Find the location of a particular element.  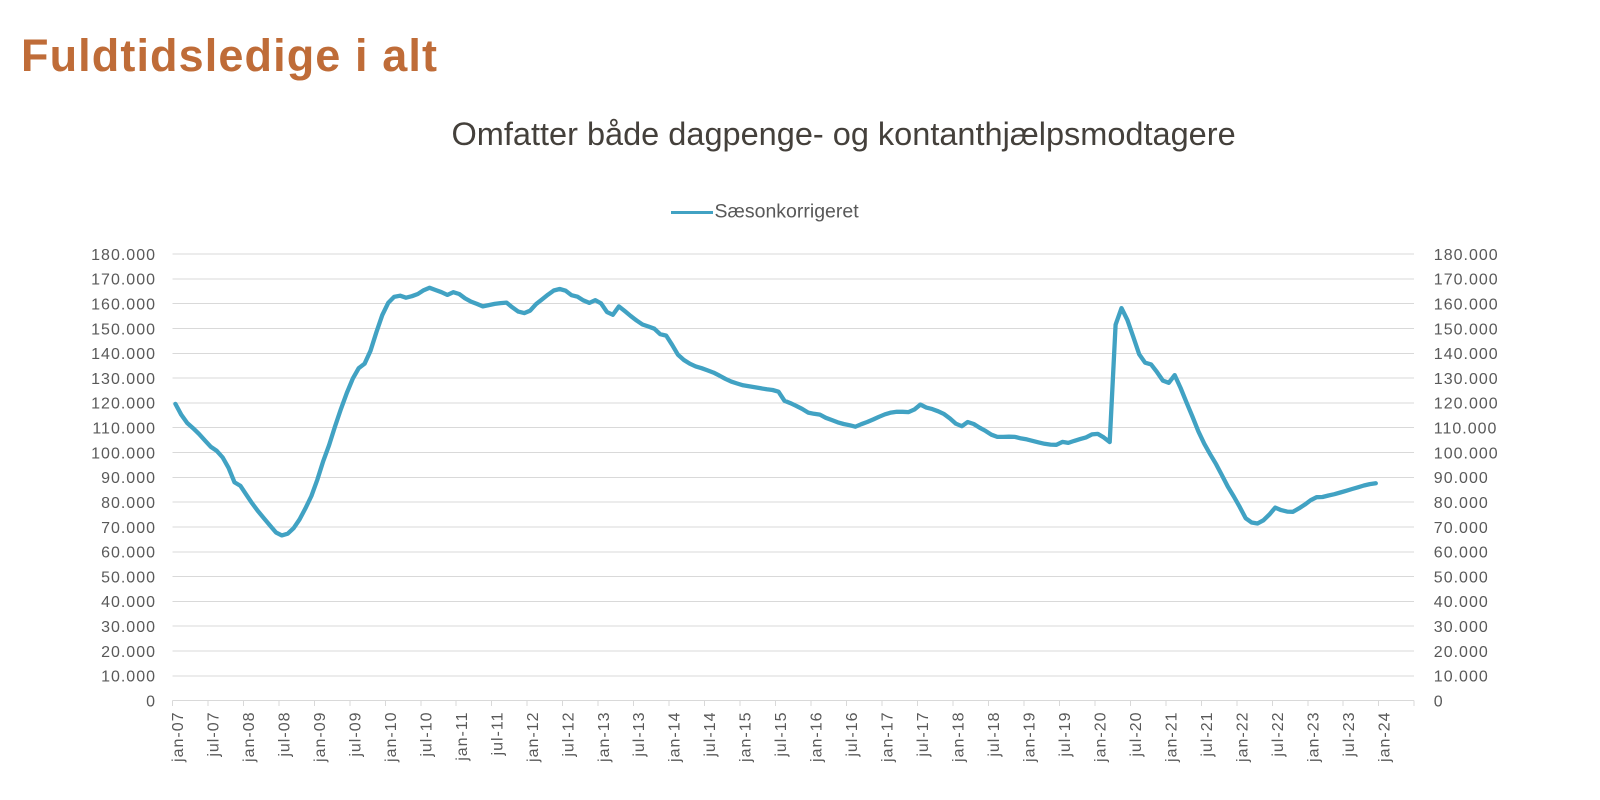

svg-text: jul-12 is located at coordinates (568, 735).